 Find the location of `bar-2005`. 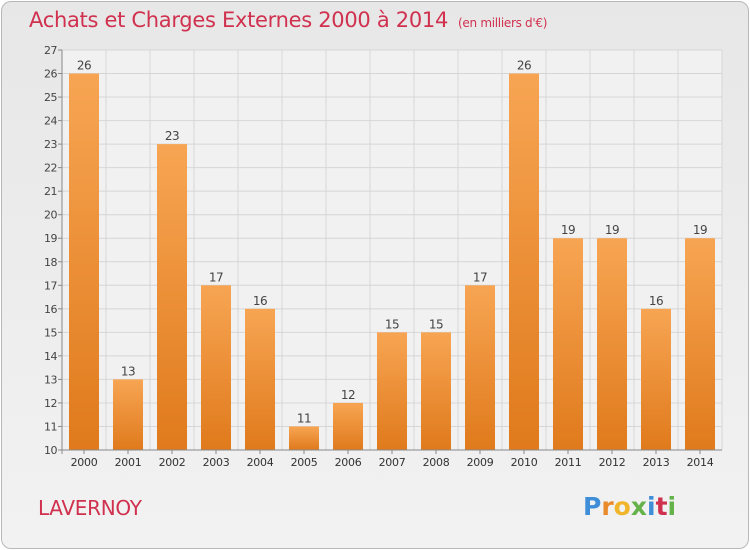

bar-2005 is located at coordinates (304, 438).